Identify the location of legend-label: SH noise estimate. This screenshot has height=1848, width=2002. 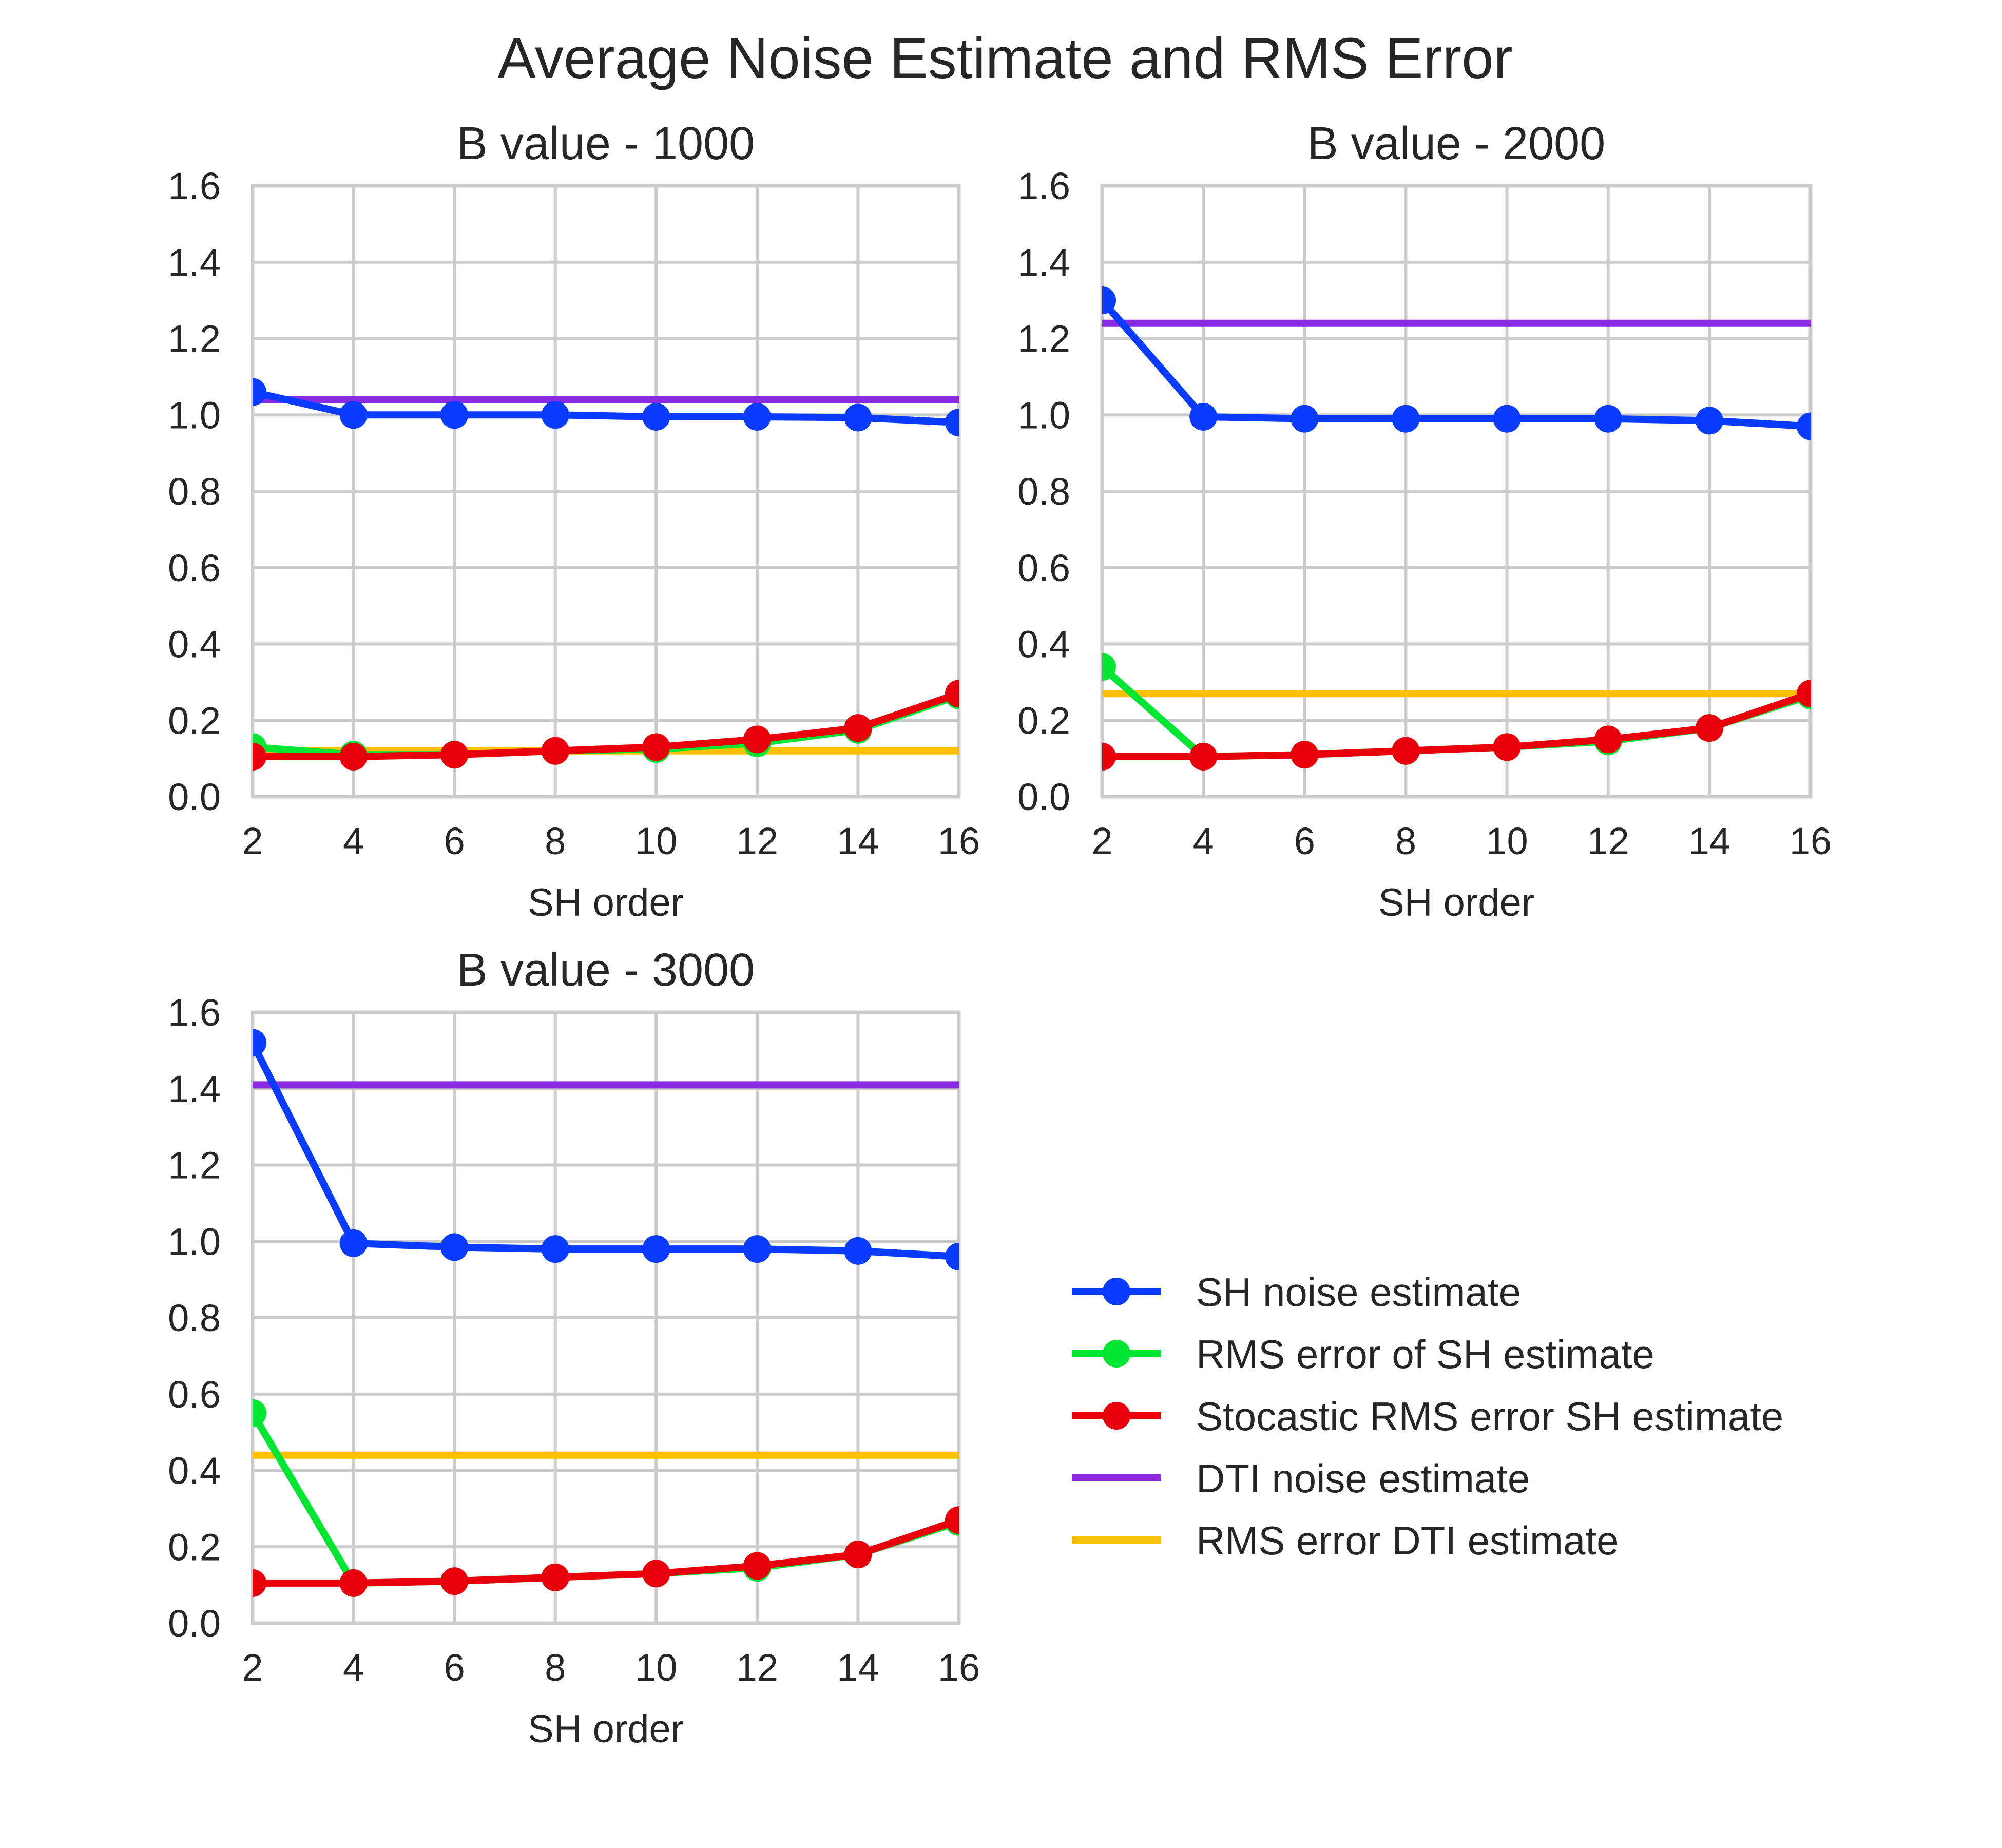
(1358, 1292).